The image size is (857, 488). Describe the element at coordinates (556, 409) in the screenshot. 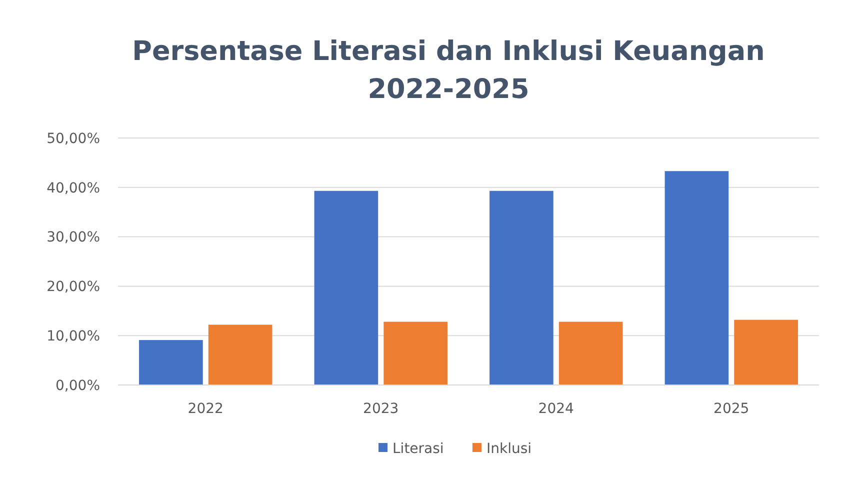

I see `x-tick-label: 2024` at that location.